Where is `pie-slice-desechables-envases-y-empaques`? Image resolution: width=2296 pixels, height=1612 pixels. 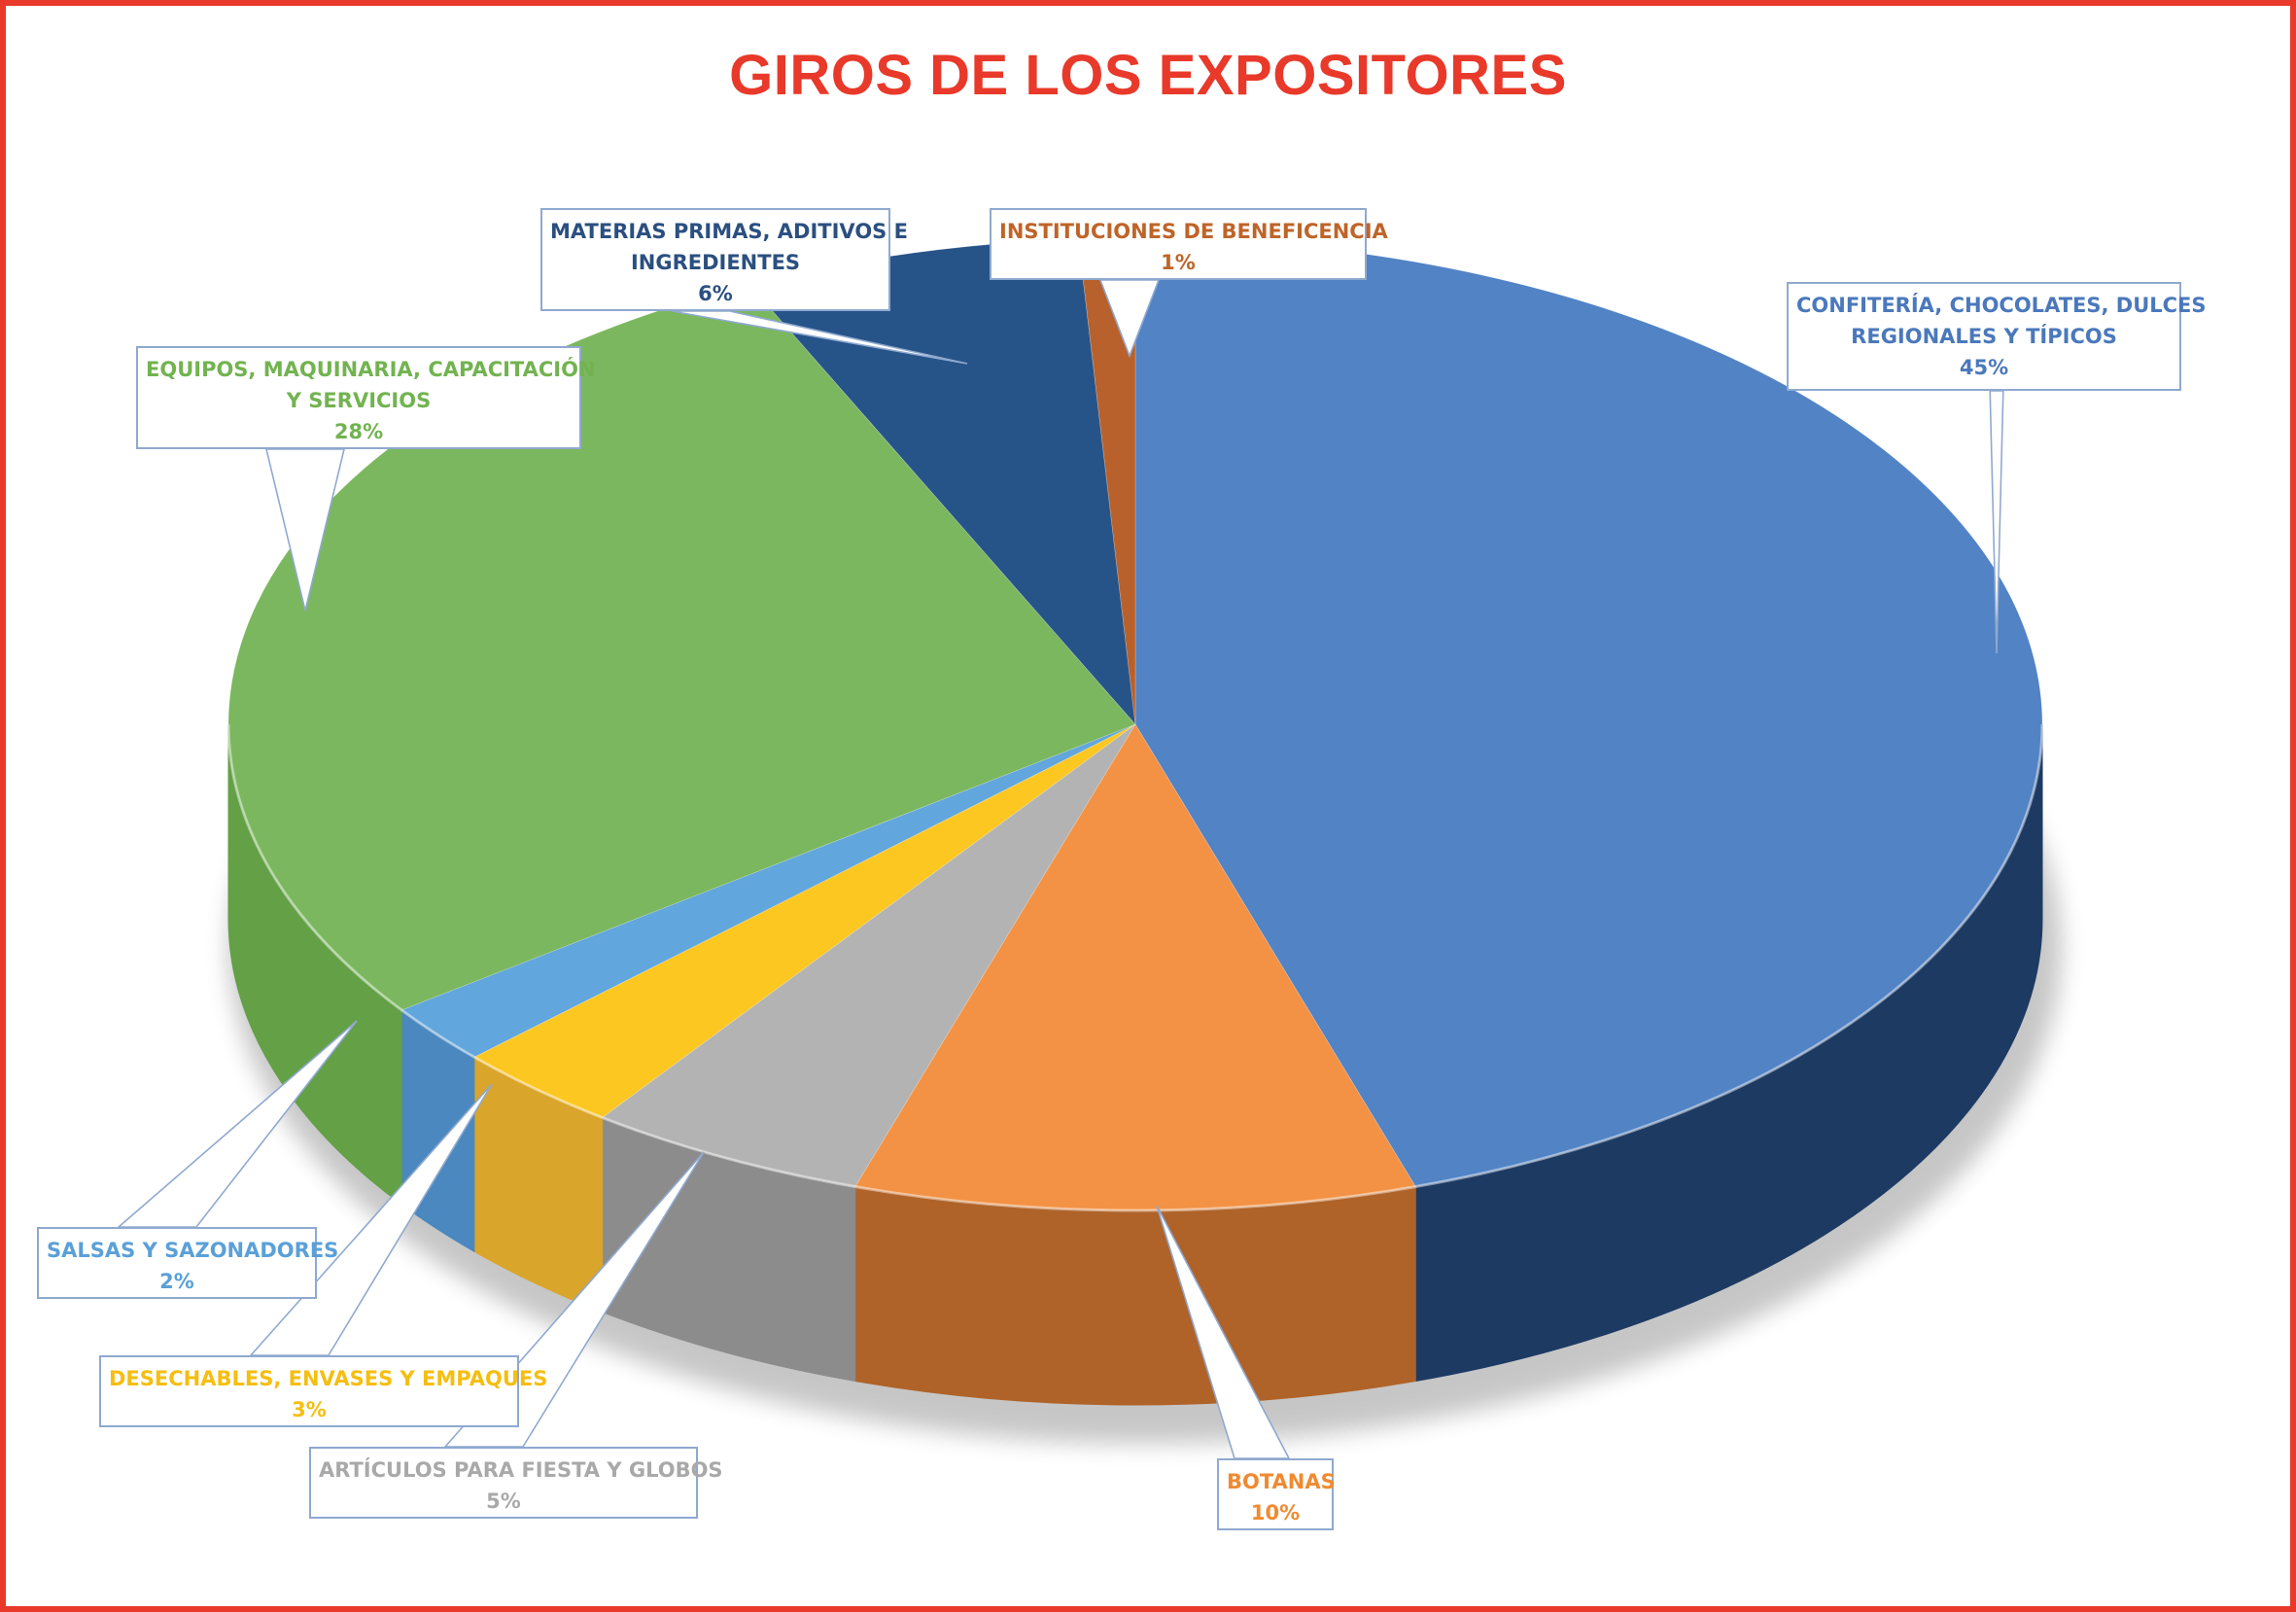
pie-slice-desechables-envases-y-empaques is located at coordinates (804, 920).